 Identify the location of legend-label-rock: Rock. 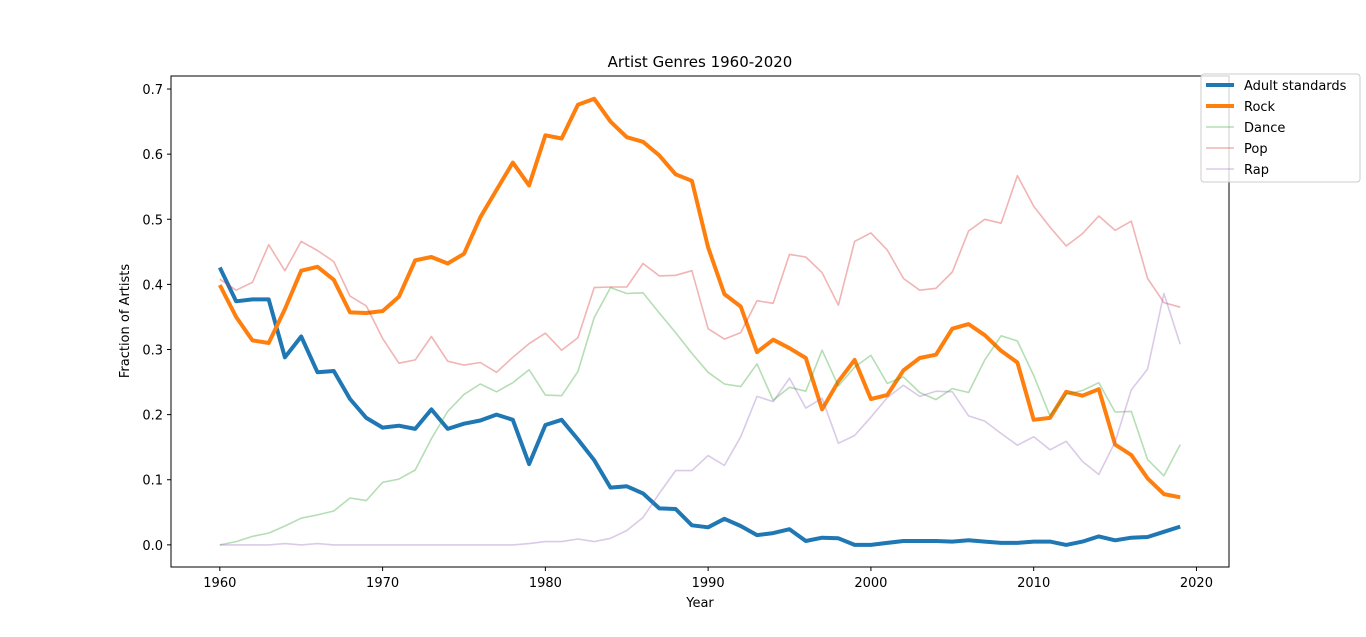
(1260, 107).